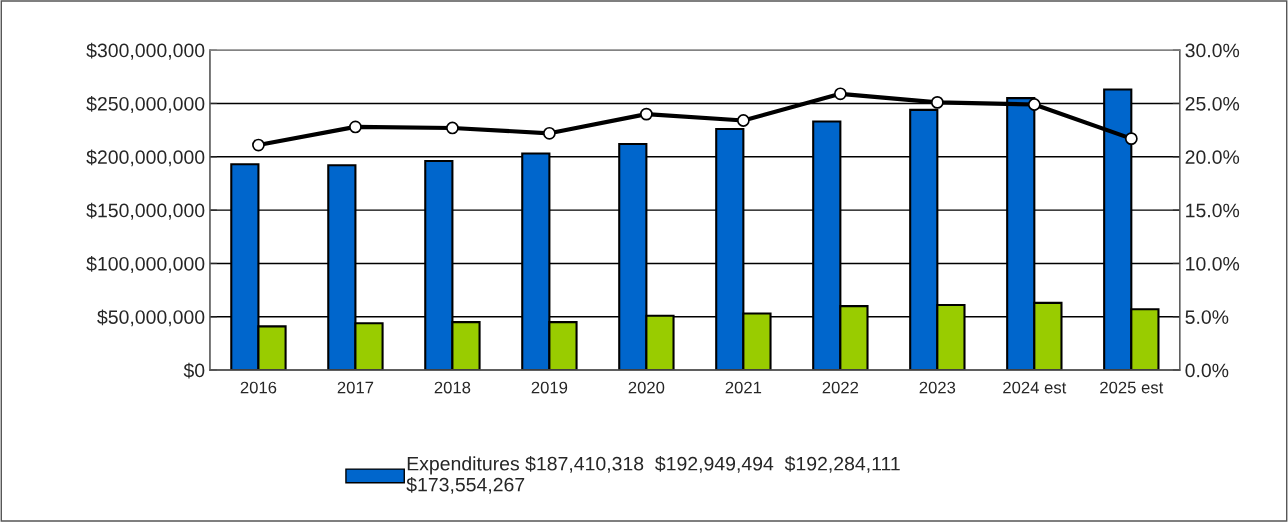  Describe the element at coordinates (1212, 50) in the screenshot. I see `y2-tick-label: 30.0%` at that location.